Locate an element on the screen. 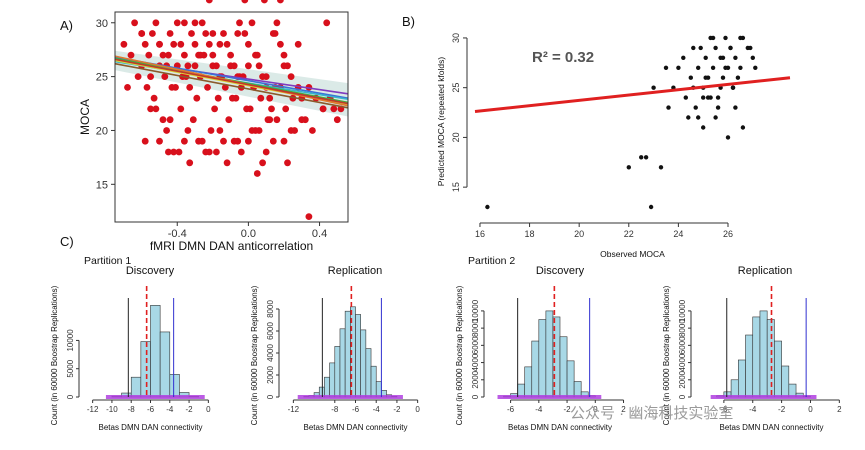  panel-label-b: B) is located at coordinates (408, 21).